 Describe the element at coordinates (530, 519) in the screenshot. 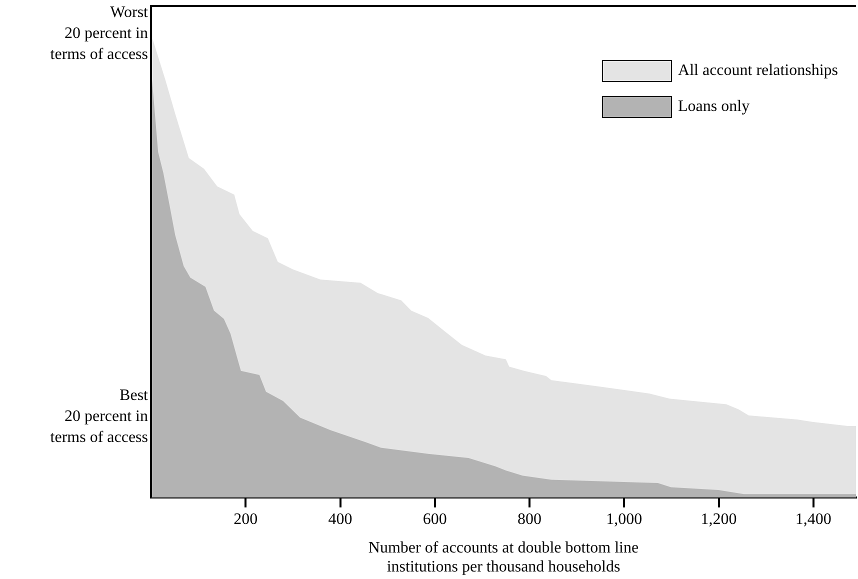

I see `x-tick-label: 800` at that location.